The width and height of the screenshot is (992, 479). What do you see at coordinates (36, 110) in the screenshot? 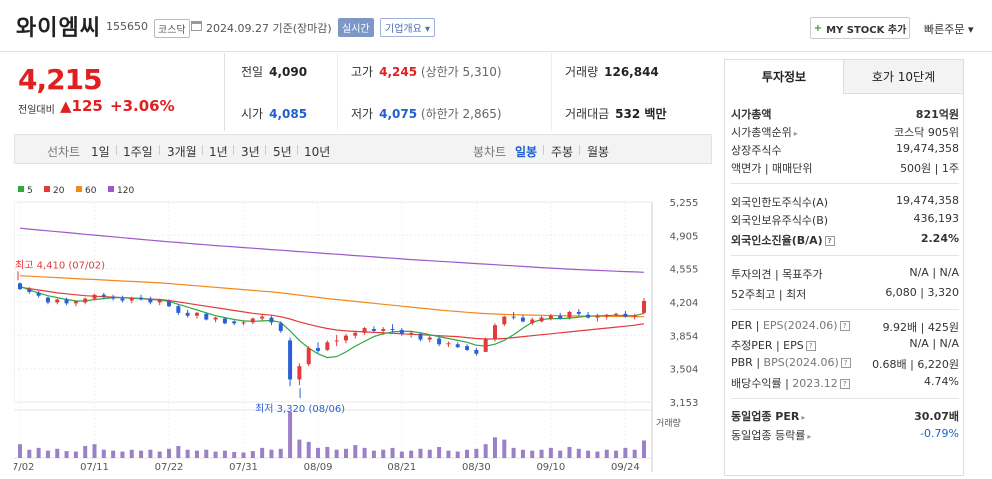
I see `prev-day-label: 전일대비` at bounding box center [36, 110].